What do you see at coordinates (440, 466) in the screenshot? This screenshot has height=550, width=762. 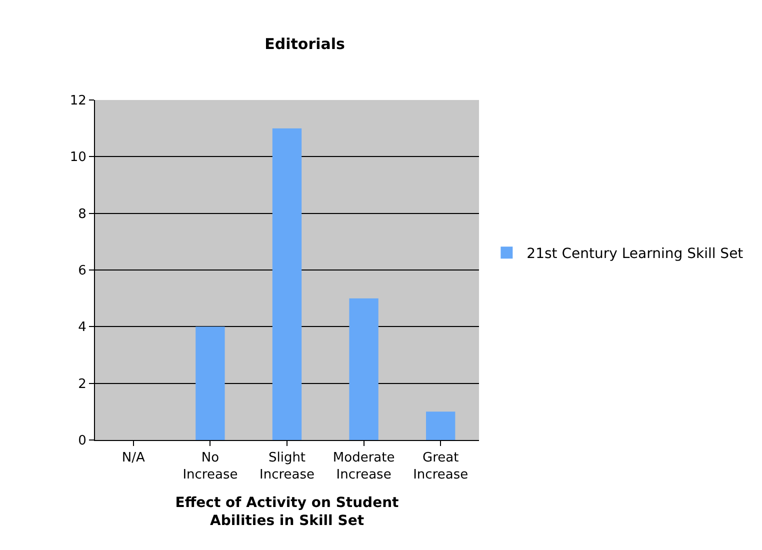 I see `x-tick-label: Great Increase` at bounding box center [440, 466].